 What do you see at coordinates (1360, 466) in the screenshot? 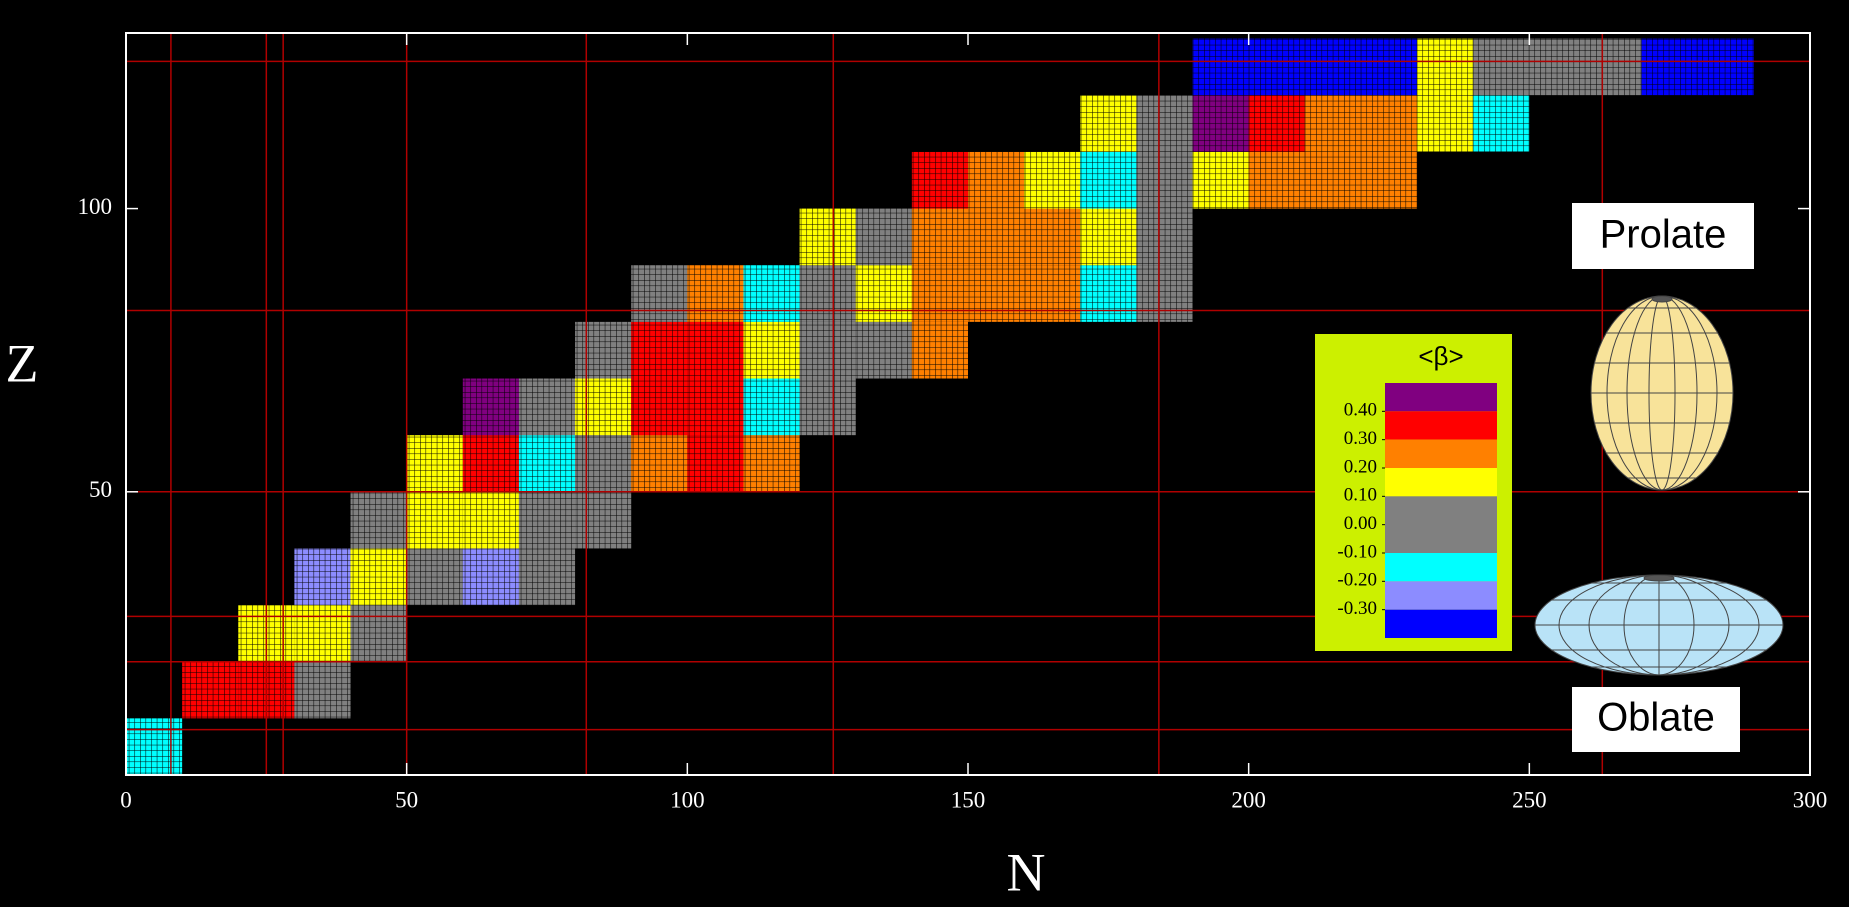
I see `legend-tick-label: 0.20` at bounding box center [1360, 466].